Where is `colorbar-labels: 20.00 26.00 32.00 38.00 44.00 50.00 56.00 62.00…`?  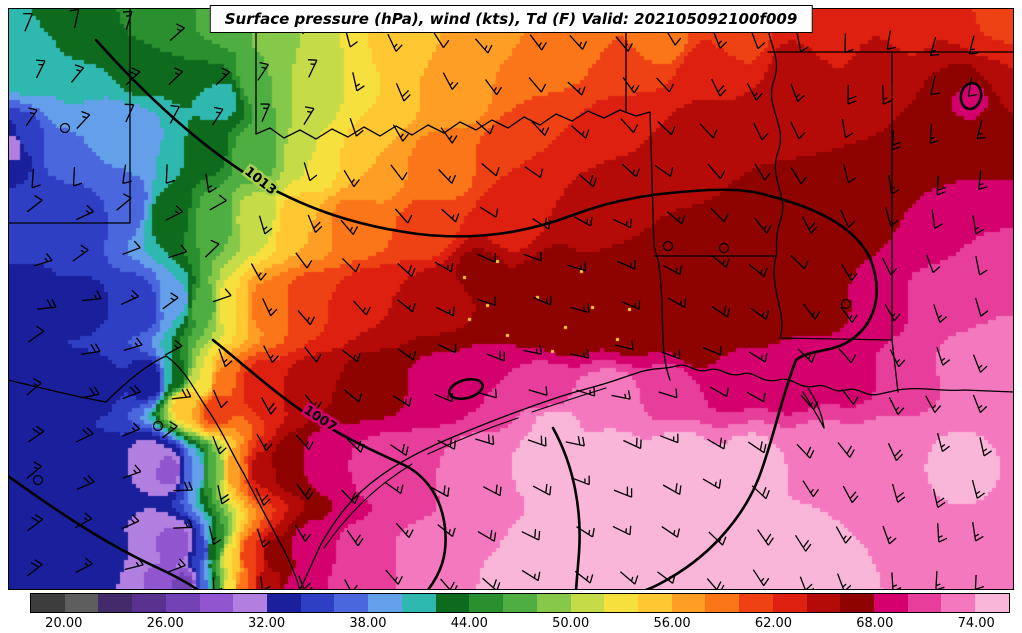 colorbar-labels: 20.00 26.00 32.00 38.00 44.00 50.00 56.00 62.00… is located at coordinates (520, 624).